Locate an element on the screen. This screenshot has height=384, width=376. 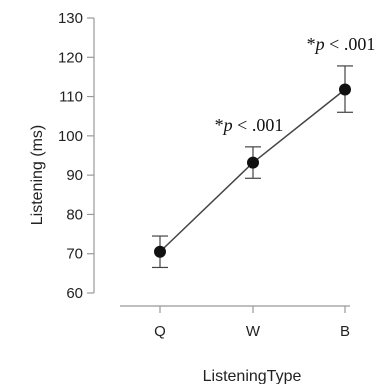
y-tick-label: 110 is located at coordinates (71, 97).